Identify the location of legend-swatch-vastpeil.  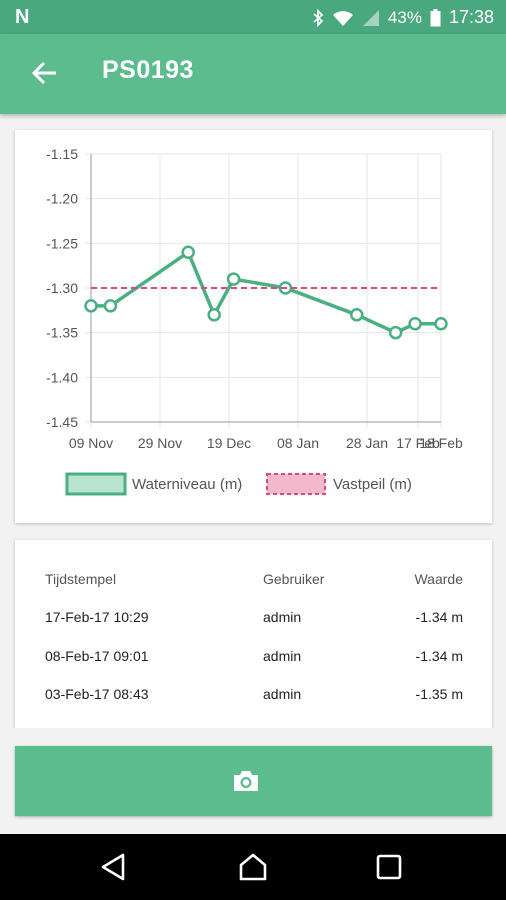
(296, 484).